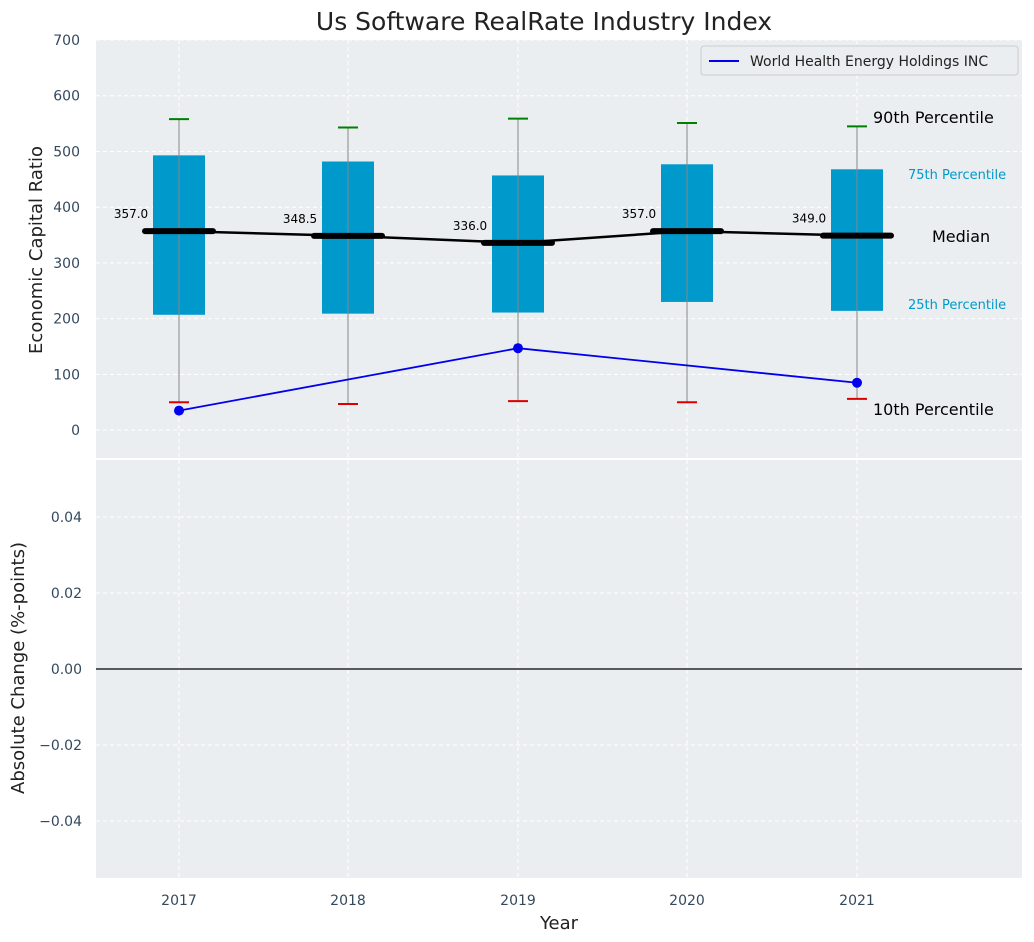 This screenshot has width=1034, height=942. I want to click on legend: World Health Energy Holdings INC, so click(859, 60).